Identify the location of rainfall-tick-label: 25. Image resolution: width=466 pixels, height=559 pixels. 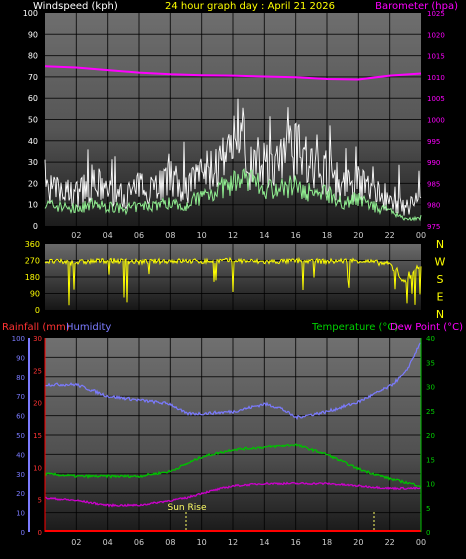
(37, 371).